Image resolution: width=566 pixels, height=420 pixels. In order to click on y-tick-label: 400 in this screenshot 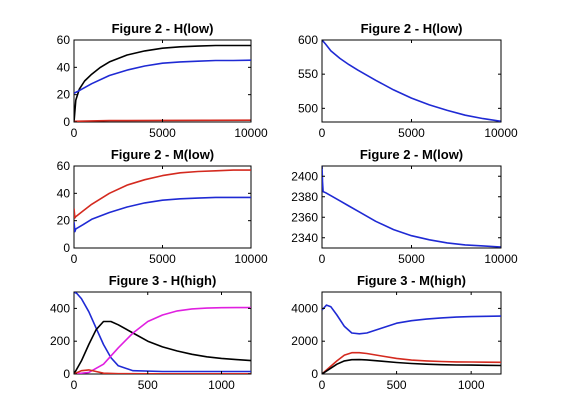, I will do `click(60, 308)`.